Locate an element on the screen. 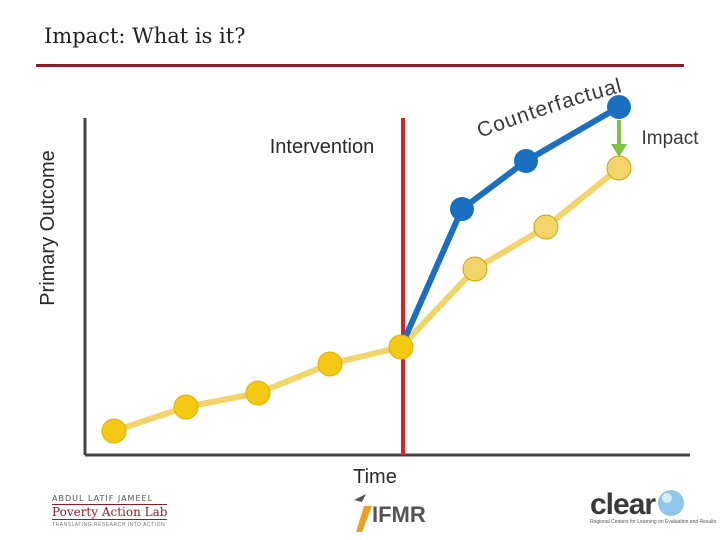 This screenshot has height=540, width=720. impact-arrow-head is located at coordinates (619, 150).